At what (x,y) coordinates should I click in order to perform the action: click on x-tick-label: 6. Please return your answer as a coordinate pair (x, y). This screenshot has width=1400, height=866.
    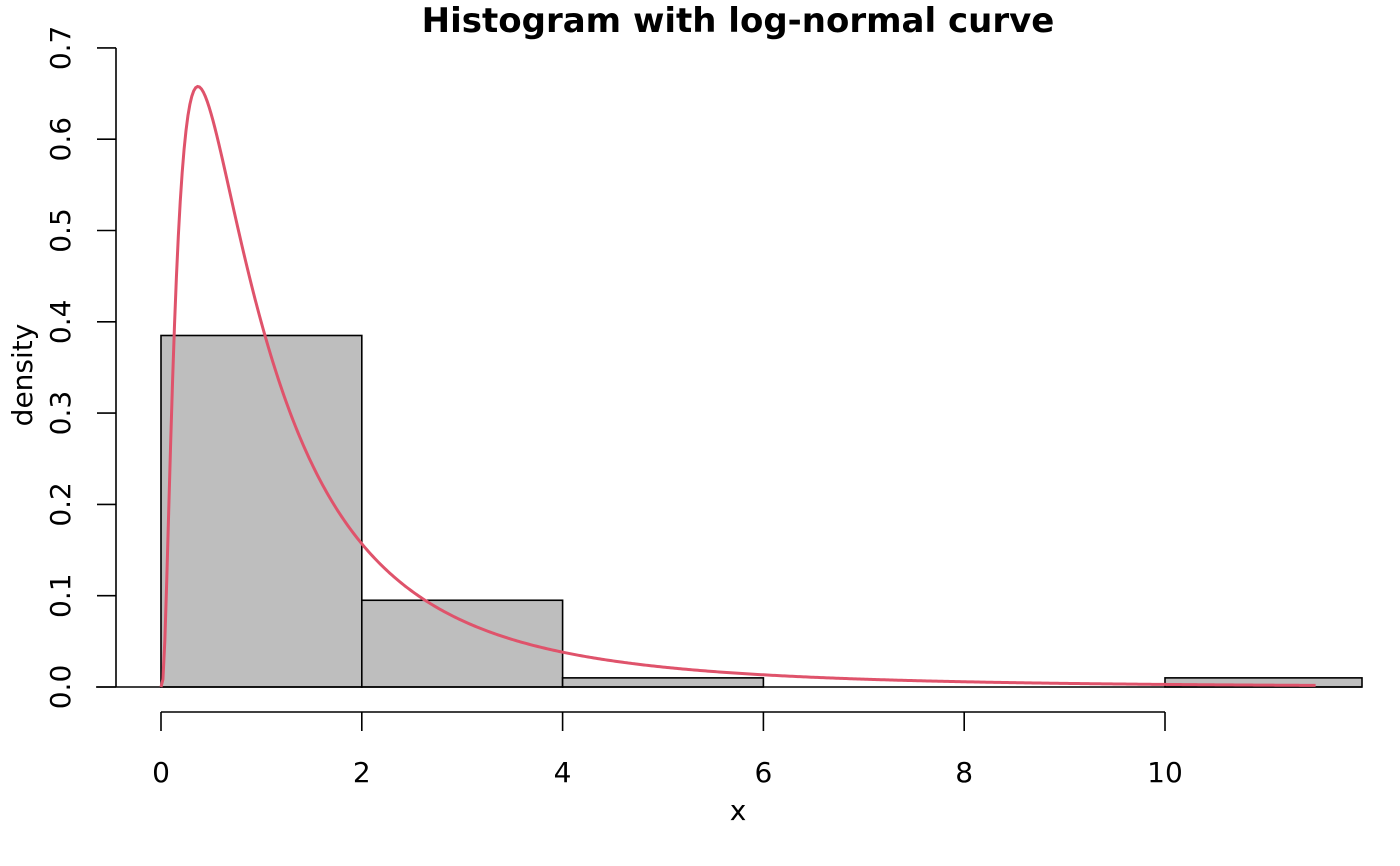
    Looking at the image, I should click on (763, 772).